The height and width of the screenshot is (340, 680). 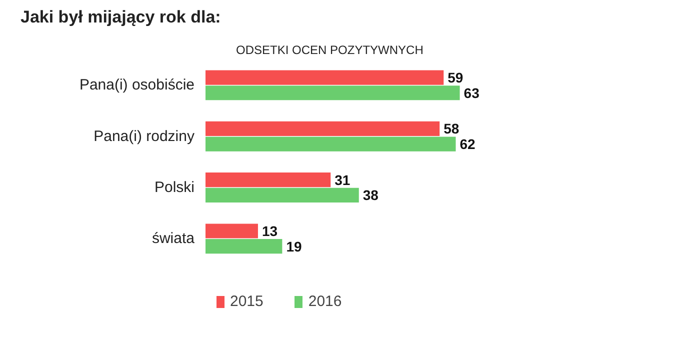 What do you see at coordinates (342, 180) in the screenshot?
I see `data-label: 31` at bounding box center [342, 180].